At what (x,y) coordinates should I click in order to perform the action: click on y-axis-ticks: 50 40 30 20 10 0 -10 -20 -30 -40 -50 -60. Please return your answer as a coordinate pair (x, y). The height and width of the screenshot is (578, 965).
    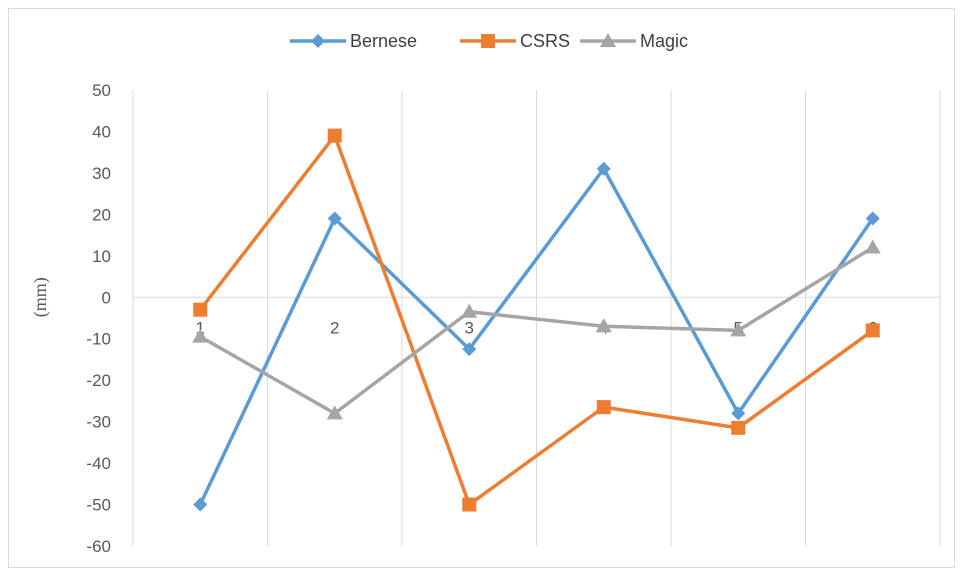
    Looking at the image, I should click on (98, 318).